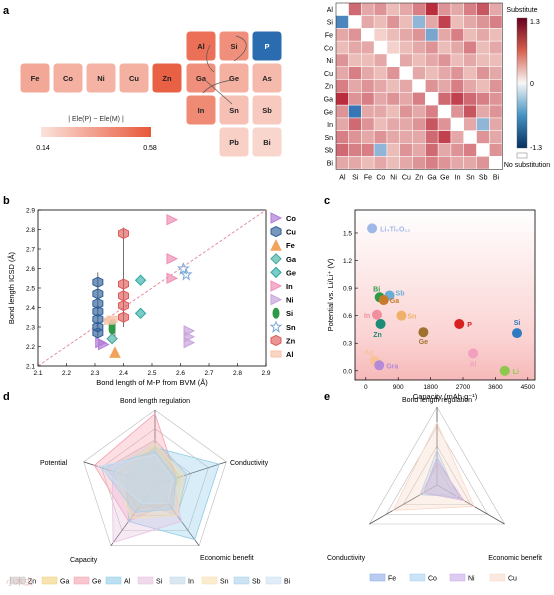  What do you see at coordinates (528, 387) in the screenshot?
I see `x-tick-label-c: 4500` at bounding box center [528, 387].